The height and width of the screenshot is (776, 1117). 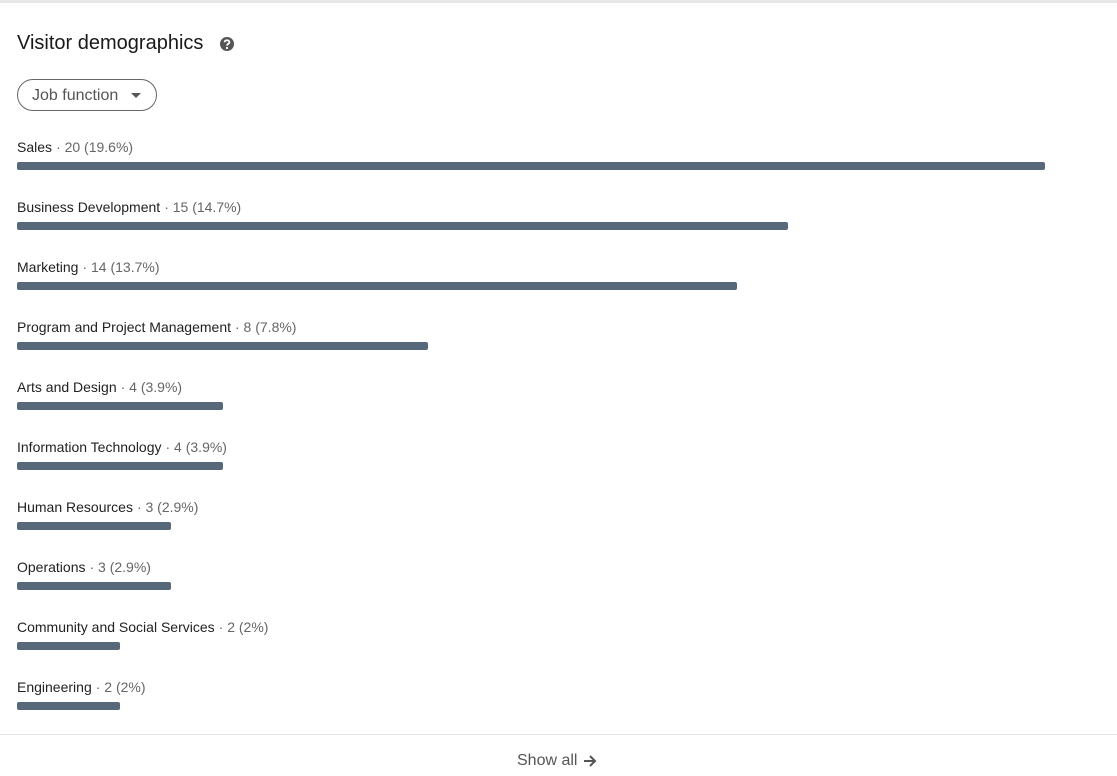 What do you see at coordinates (590, 761) in the screenshot?
I see `arrow-icon` at bounding box center [590, 761].